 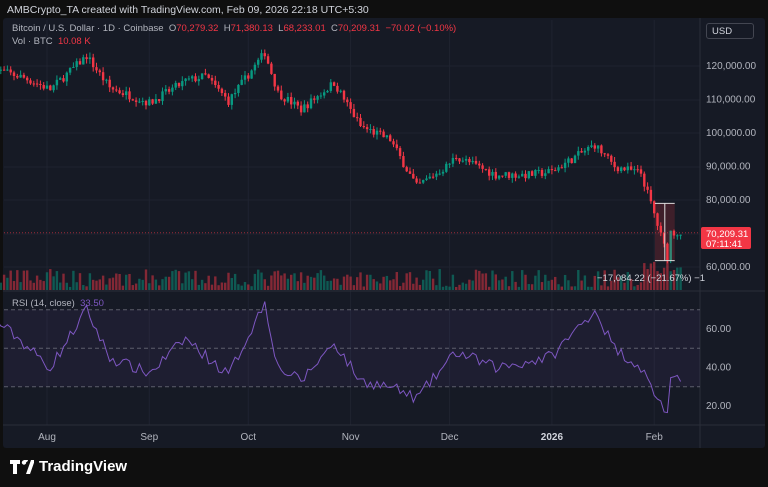 I want to click on low-label: L, so click(x=281, y=28).